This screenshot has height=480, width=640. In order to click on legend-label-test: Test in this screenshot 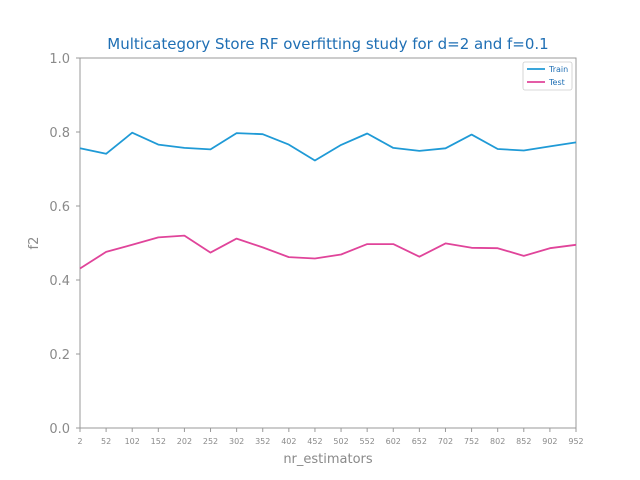, I will do `click(556, 82)`.